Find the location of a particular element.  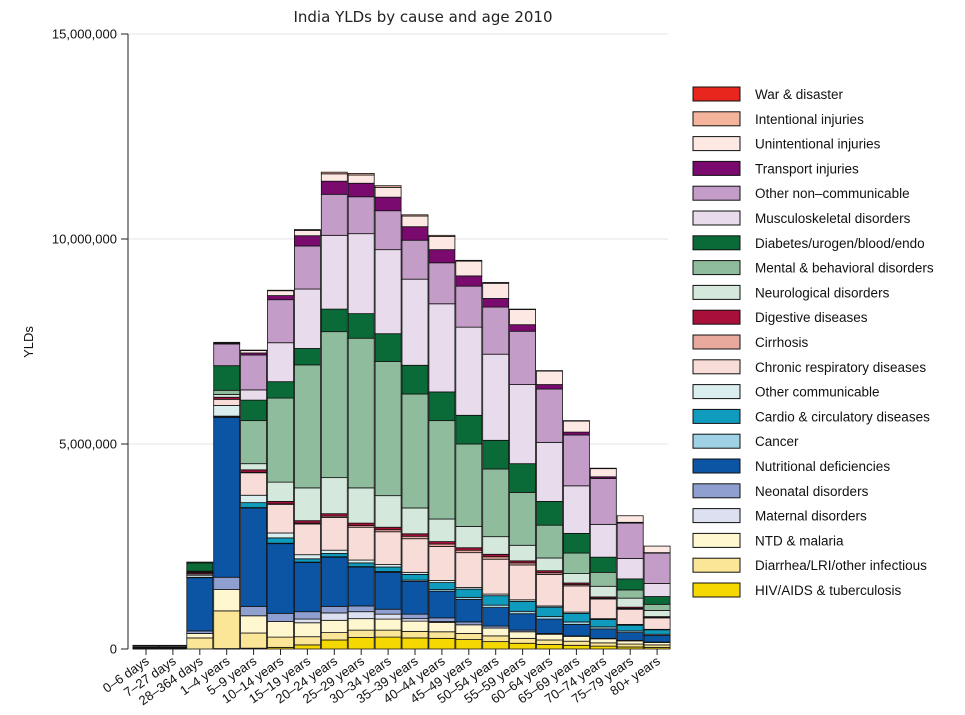

legend-label: HIV/AIDS & tuberculosis is located at coordinates (828, 590).